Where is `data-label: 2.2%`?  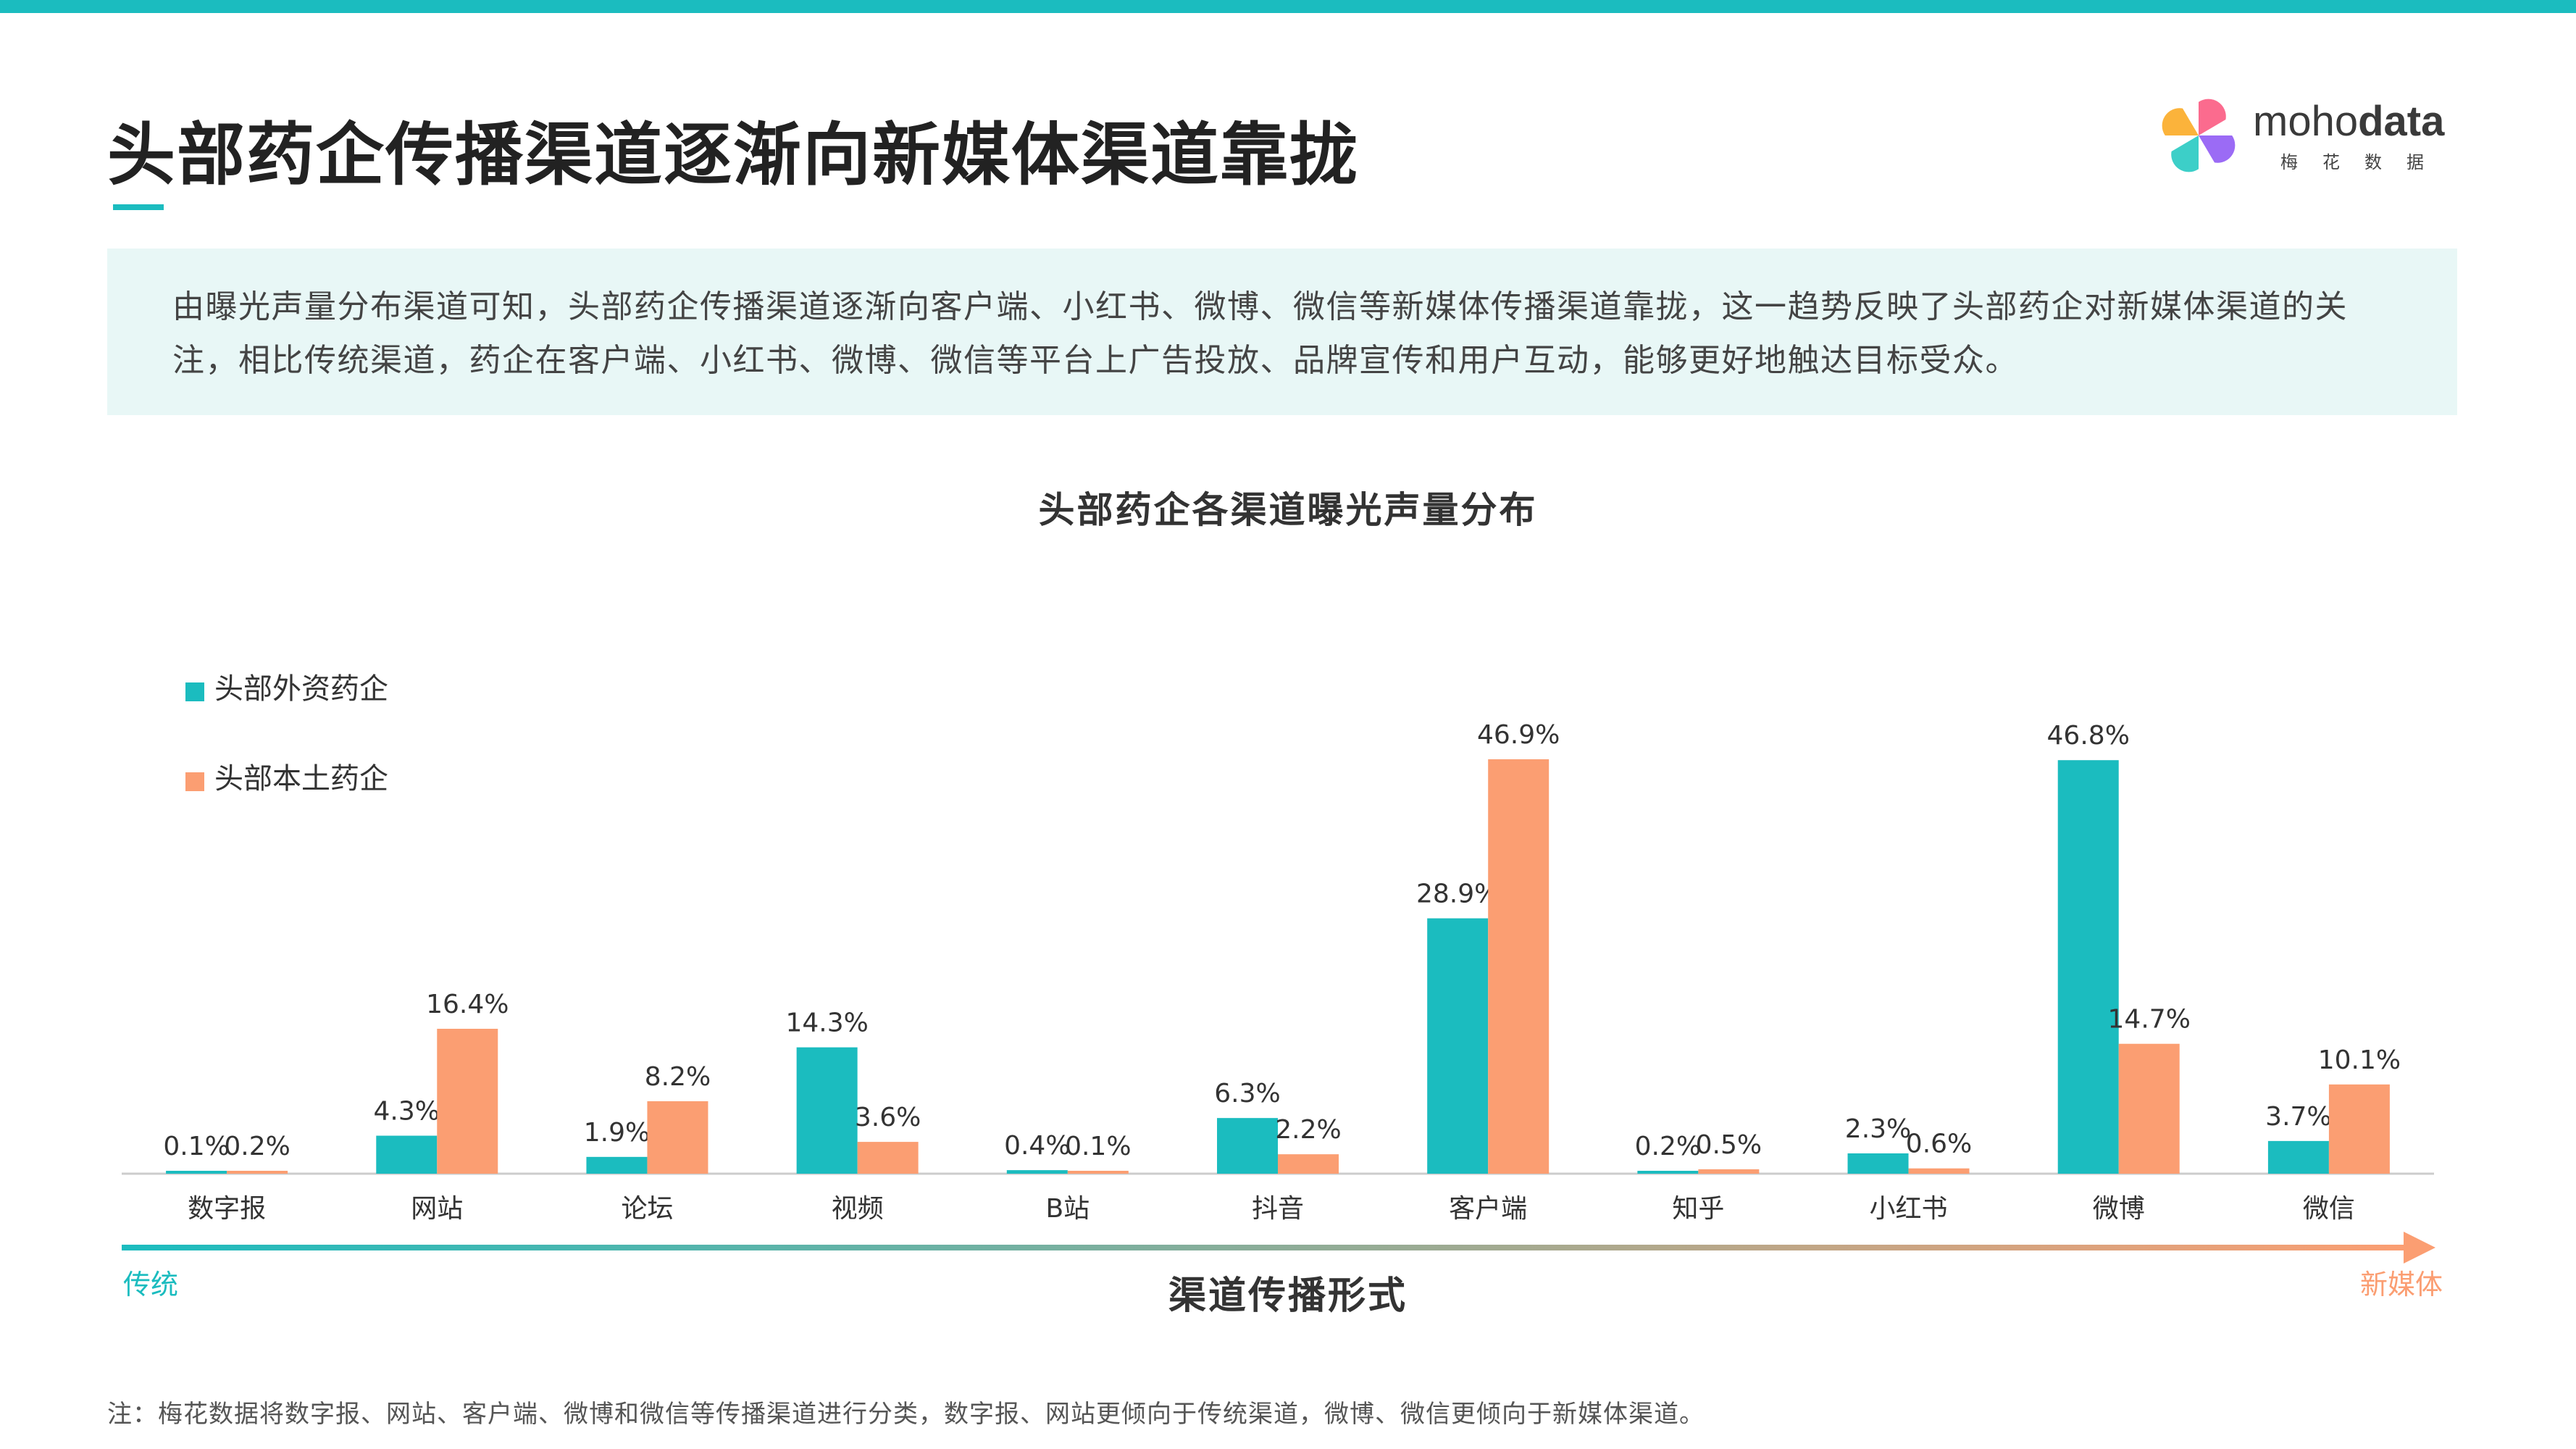 data-label: 2.2% is located at coordinates (1308, 1130).